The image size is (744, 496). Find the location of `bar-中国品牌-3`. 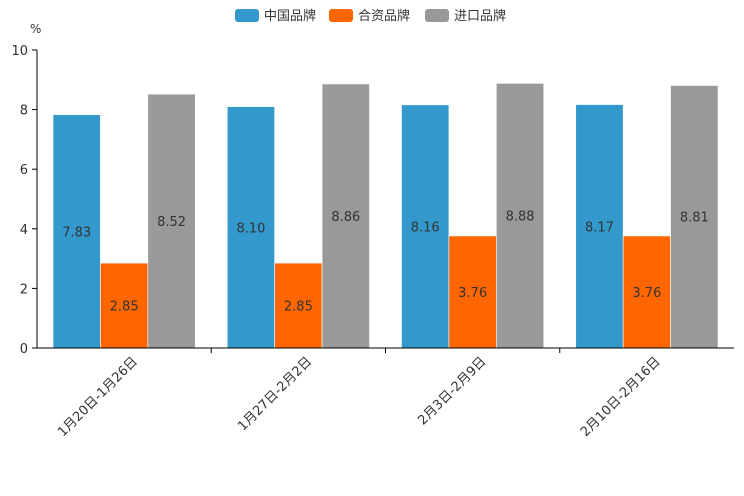

bar-中国品牌-3 is located at coordinates (599, 226).